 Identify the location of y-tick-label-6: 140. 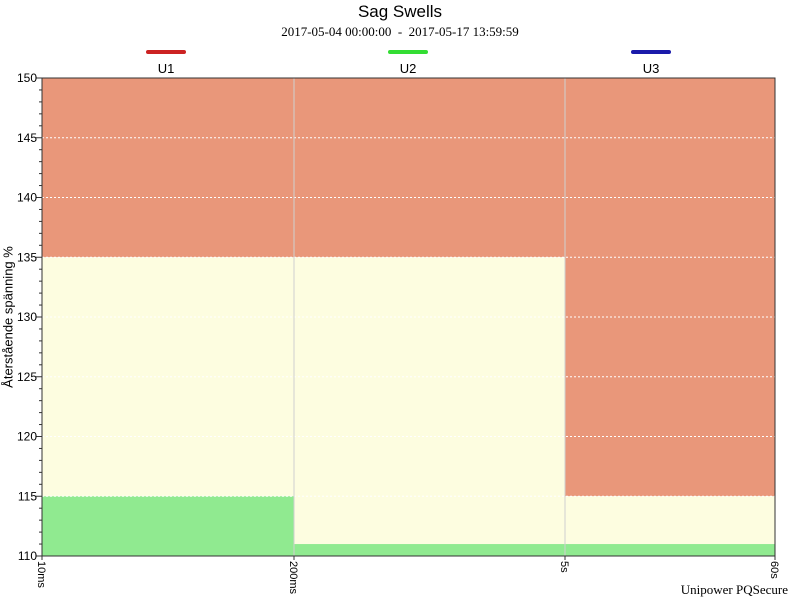
(27, 198).